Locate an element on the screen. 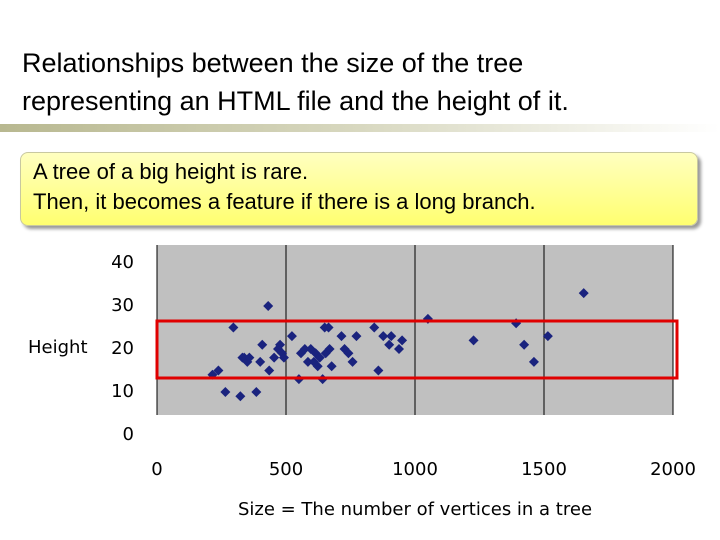  x-tick-label: 1500 is located at coordinates (544, 469).